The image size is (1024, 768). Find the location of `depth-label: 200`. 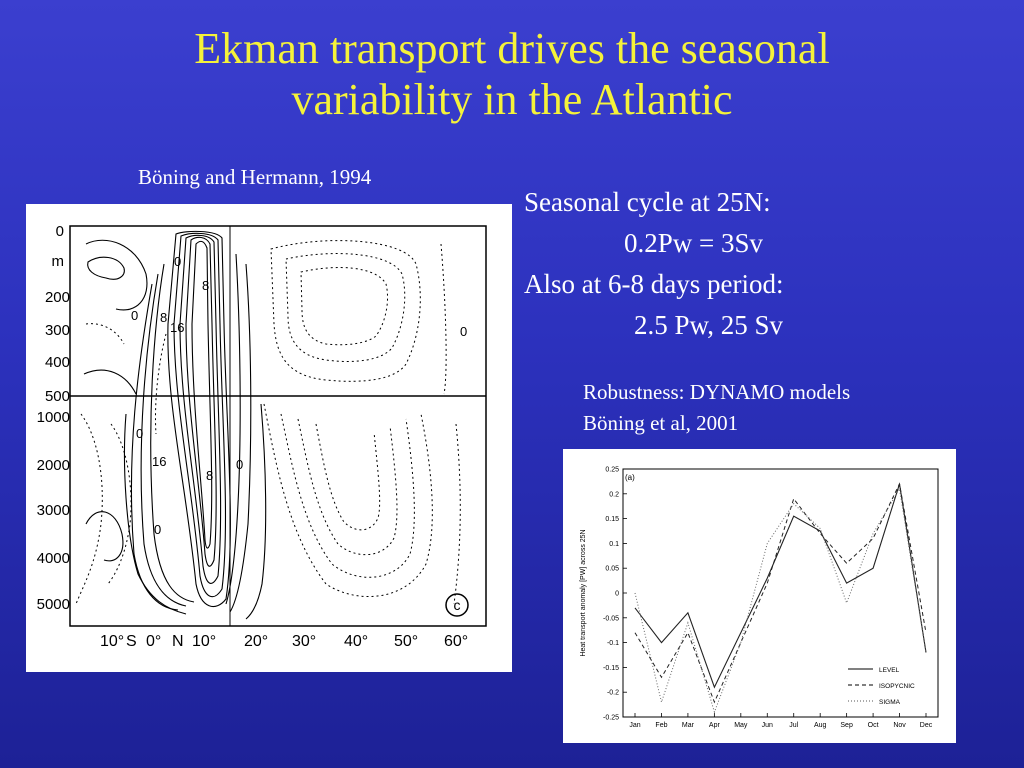

depth-label: 200 is located at coordinates (57, 297).